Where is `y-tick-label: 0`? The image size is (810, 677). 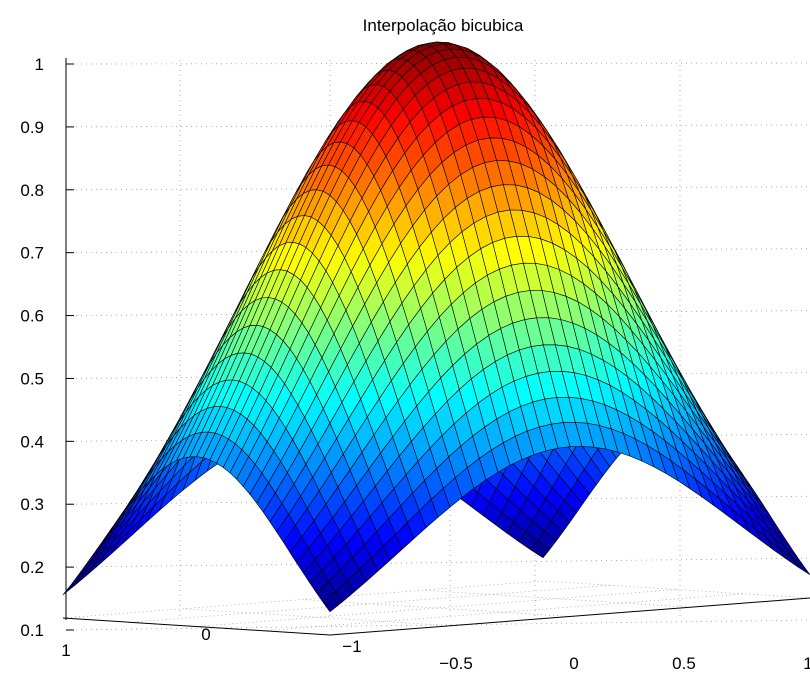
y-tick-label: 0 is located at coordinates (205, 634).